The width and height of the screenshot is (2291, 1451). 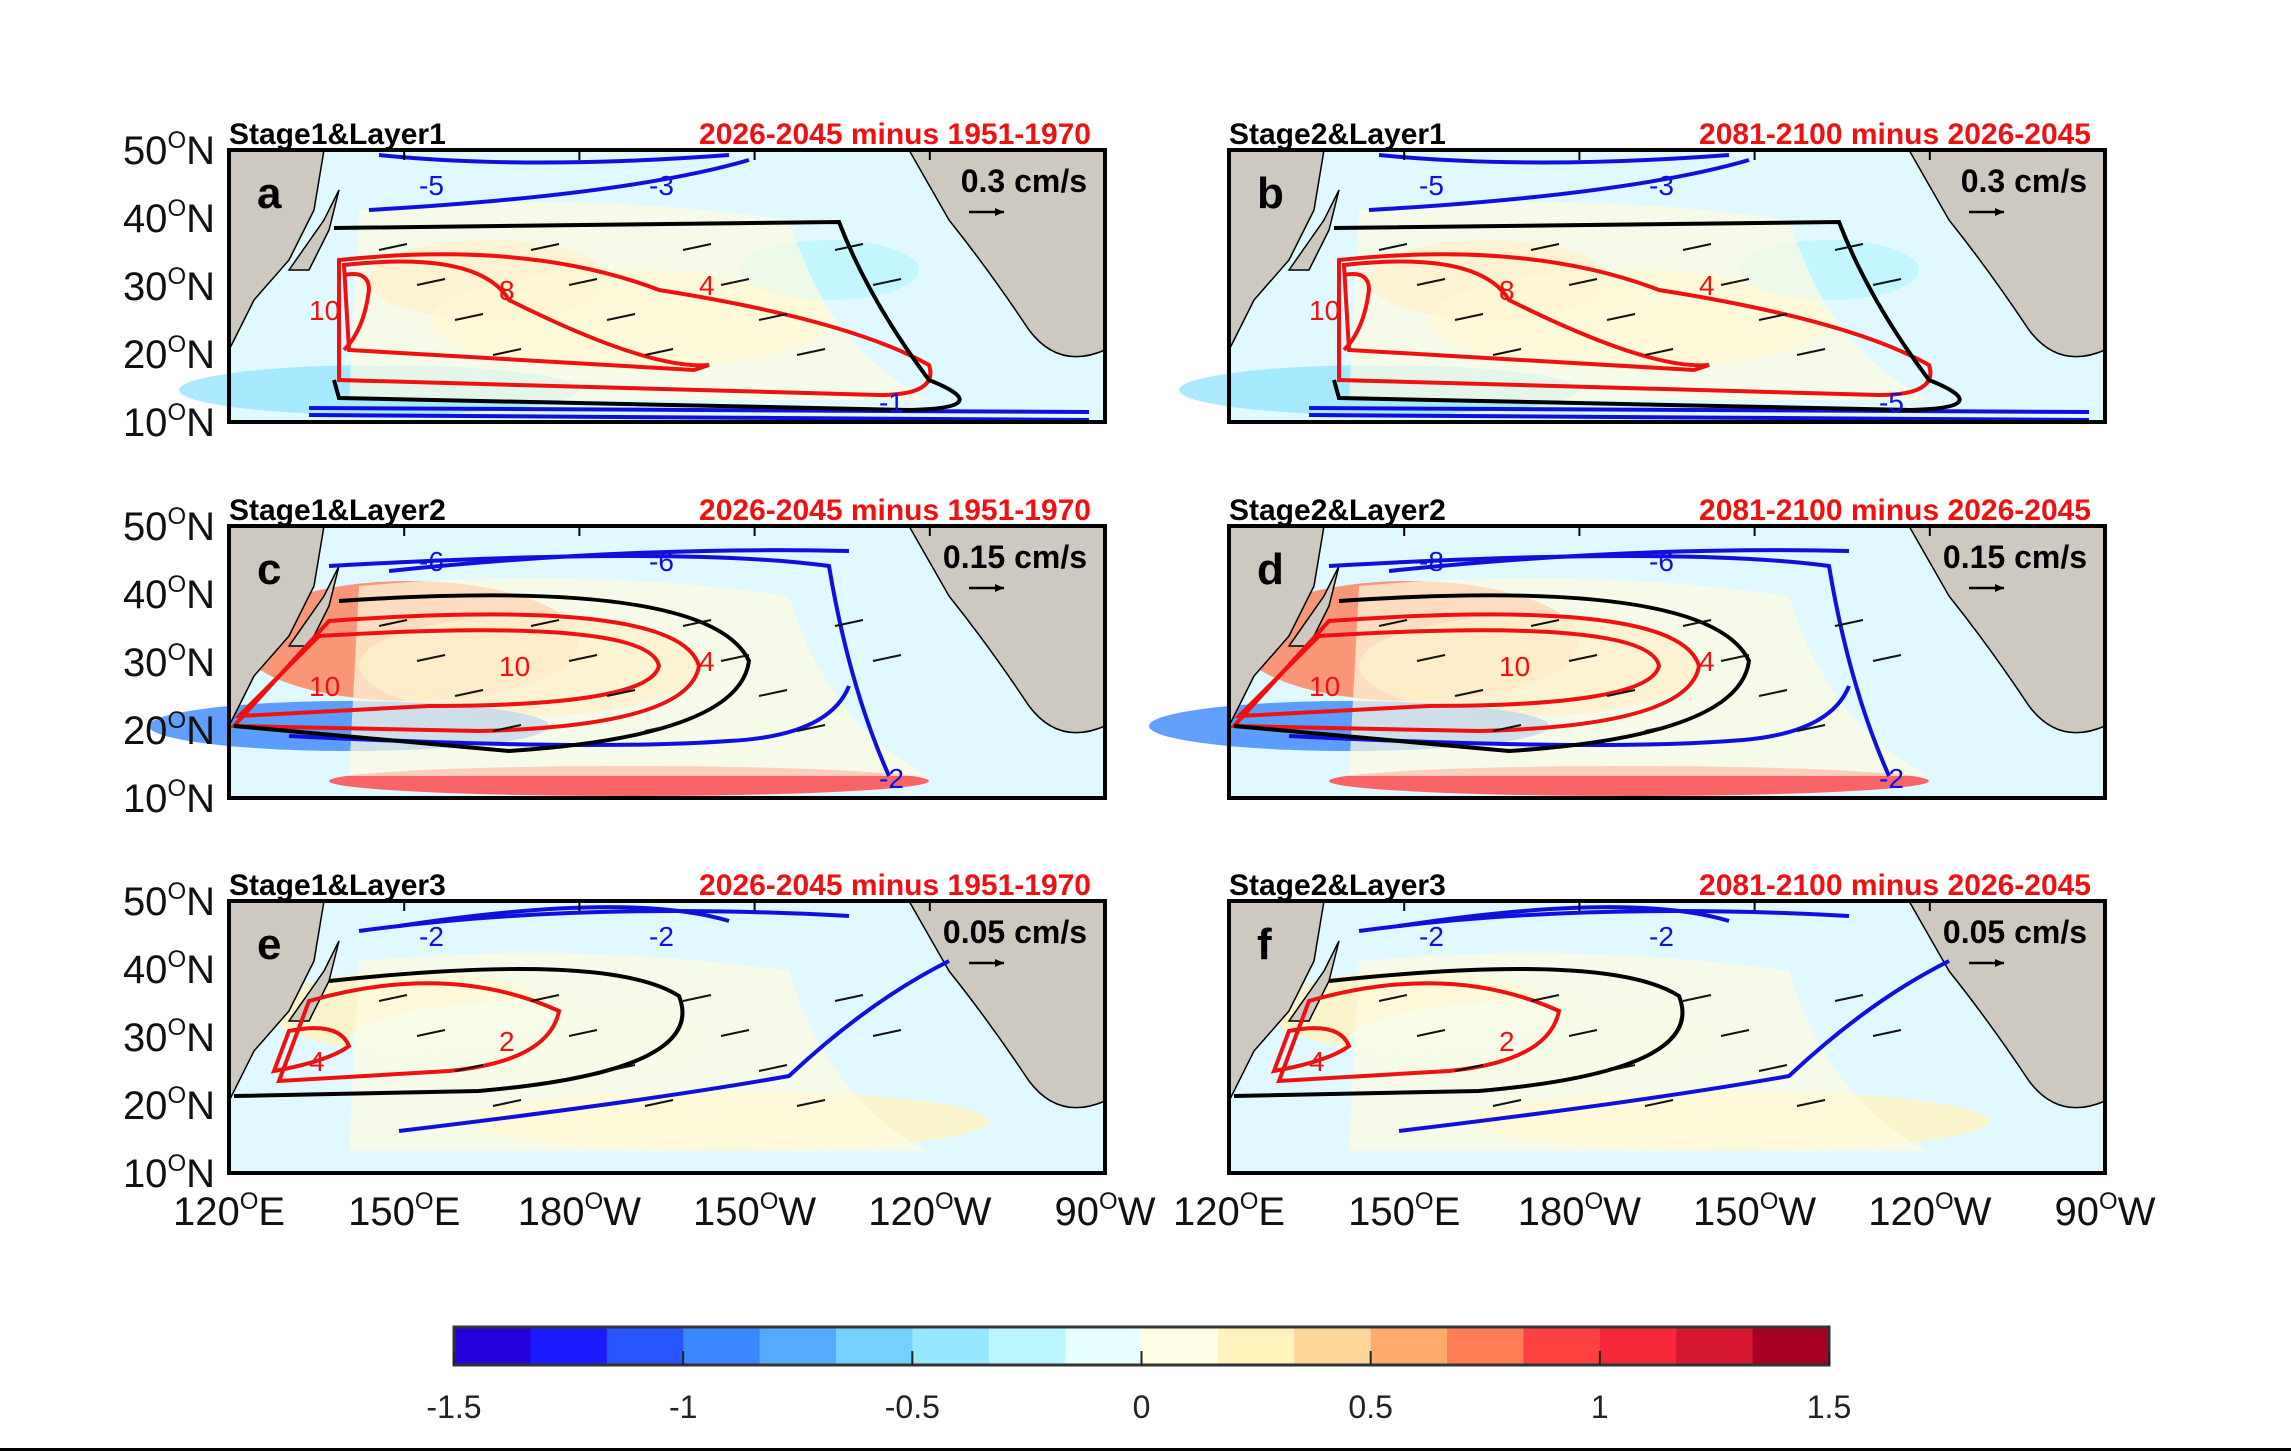 What do you see at coordinates (1206, 1212) in the screenshot?
I see `lon-value: 120` at bounding box center [1206, 1212].